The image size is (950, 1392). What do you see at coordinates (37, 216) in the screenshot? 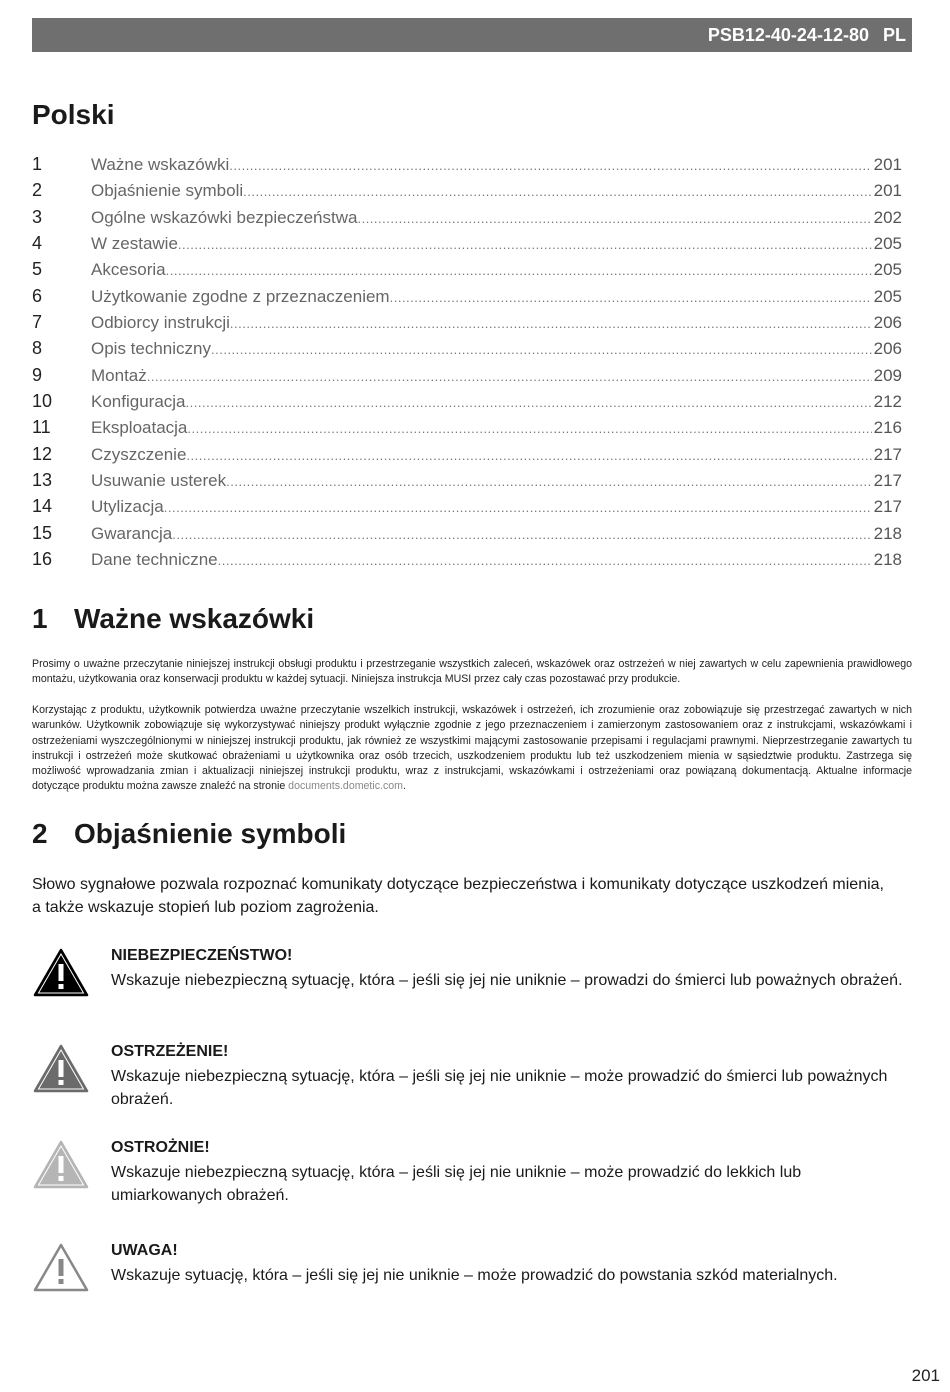
I see `toc-number: 3` at bounding box center [37, 216].